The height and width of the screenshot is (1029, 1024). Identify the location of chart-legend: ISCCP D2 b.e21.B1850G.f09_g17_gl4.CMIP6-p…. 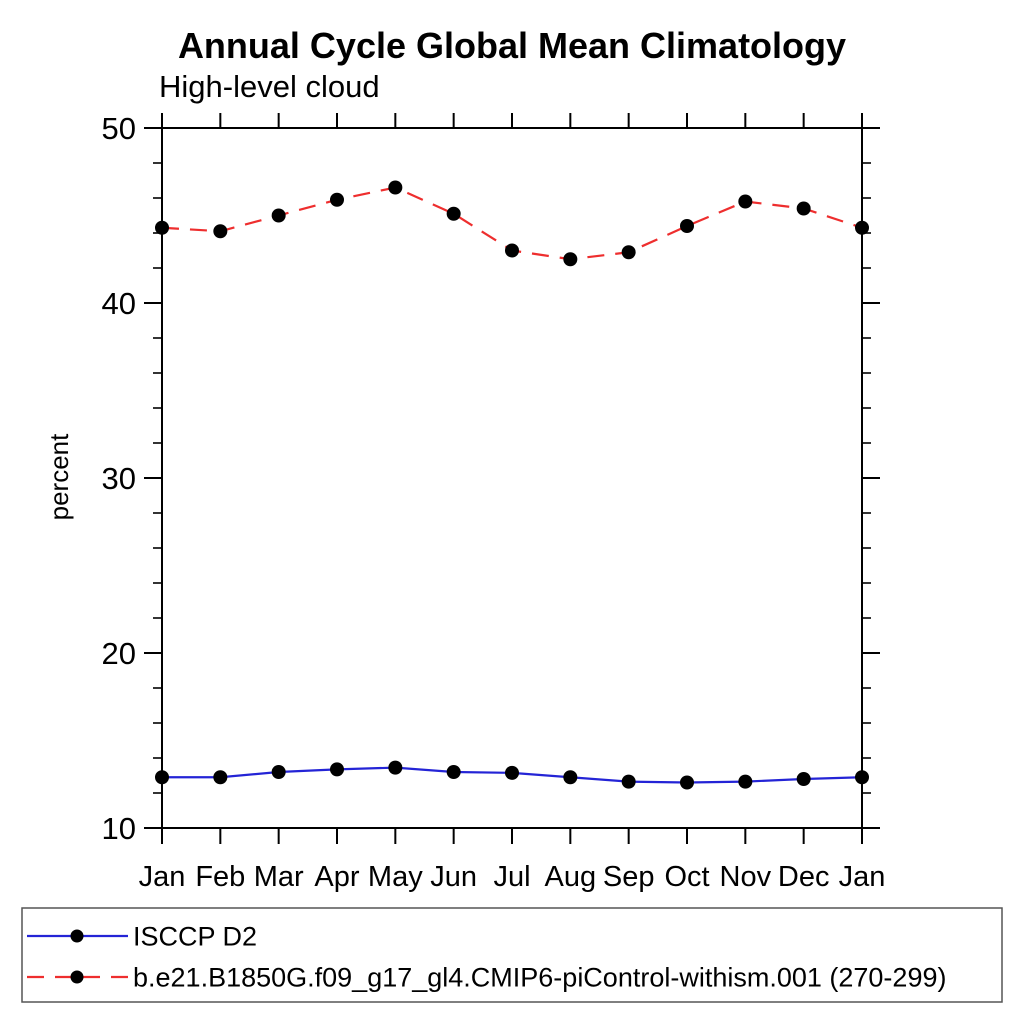
(512, 955).